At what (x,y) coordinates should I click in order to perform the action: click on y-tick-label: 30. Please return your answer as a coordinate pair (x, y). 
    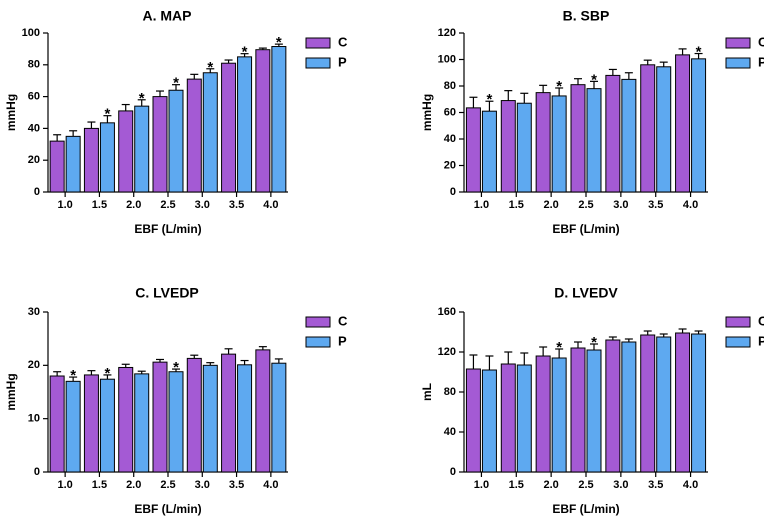
    Looking at the image, I should click on (34, 312).